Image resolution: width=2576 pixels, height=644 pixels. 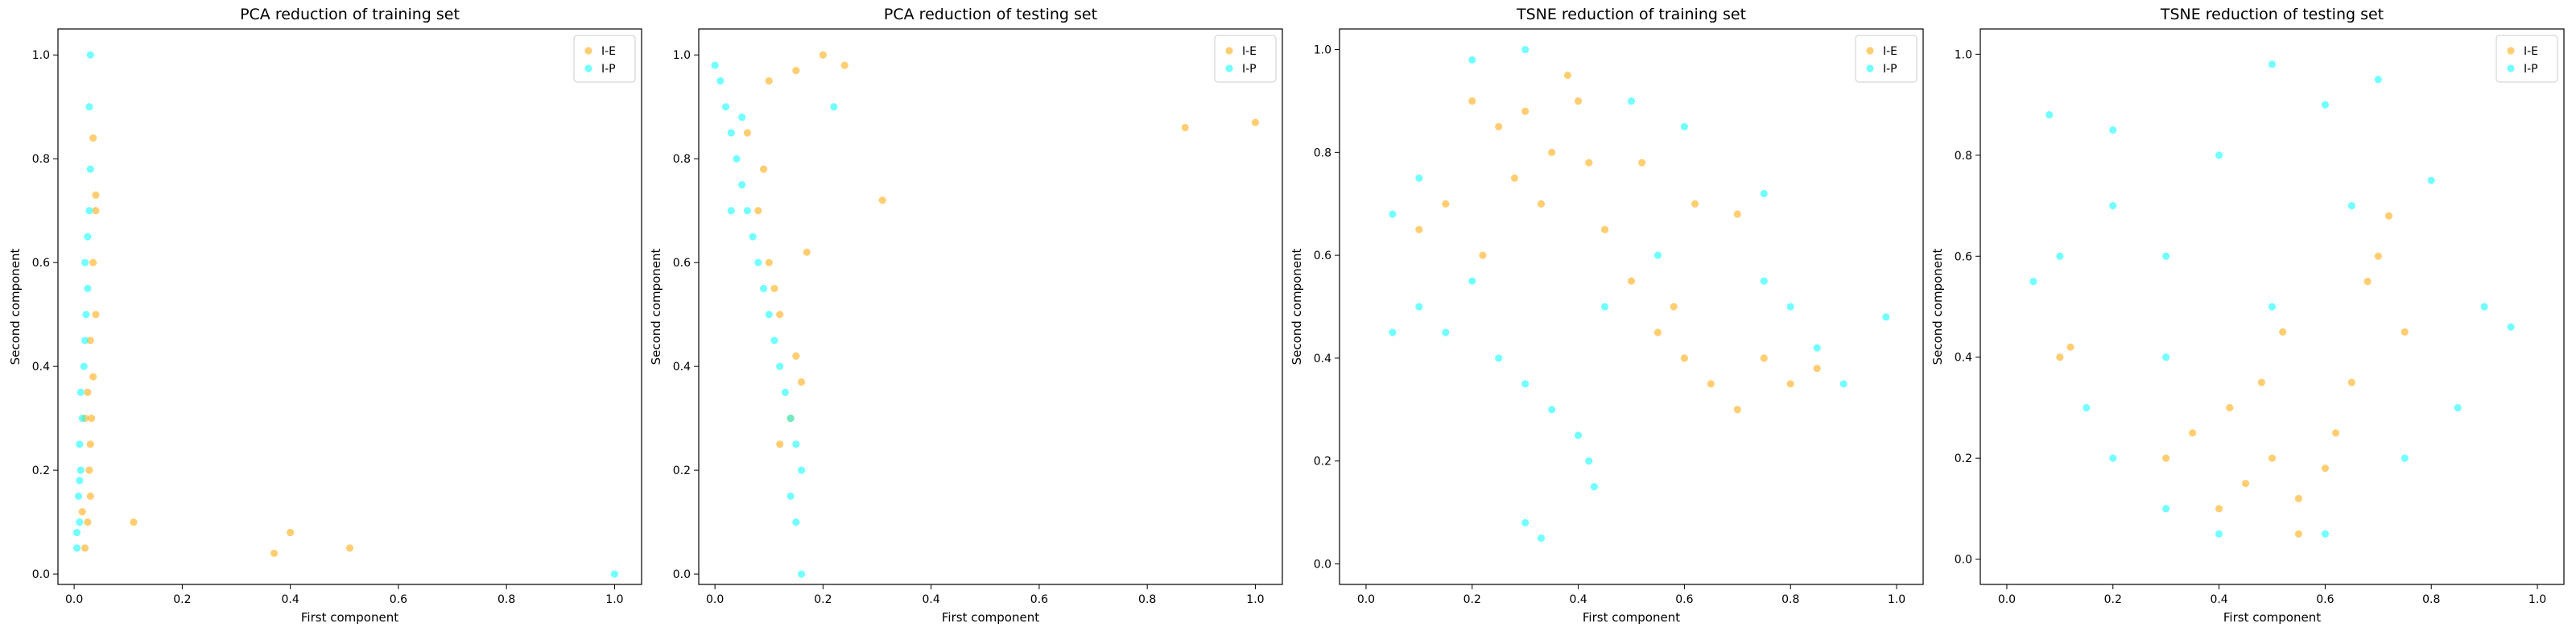 I want to click on x-tick-label: 0.4, so click(x=290, y=599).